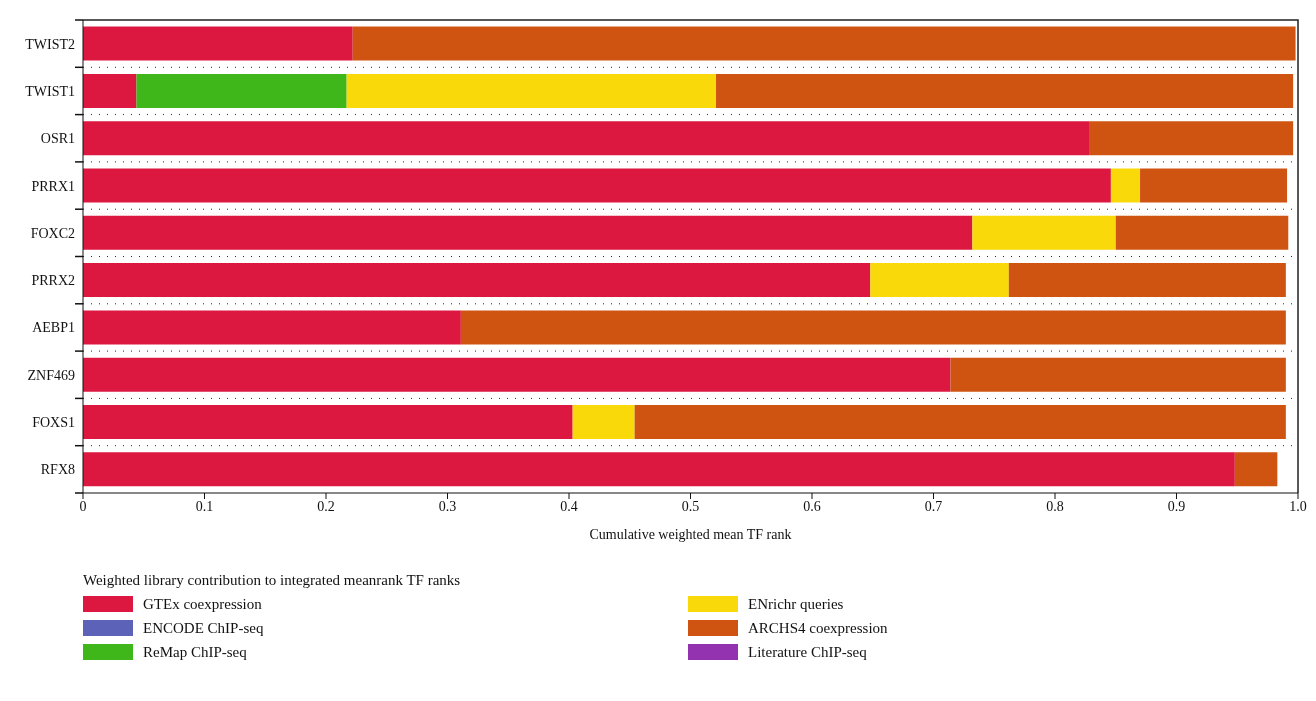 This screenshot has height=701, width=1316. Describe the element at coordinates (53, 423) in the screenshot. I see `y-tick-label: FOXS1` at that location.